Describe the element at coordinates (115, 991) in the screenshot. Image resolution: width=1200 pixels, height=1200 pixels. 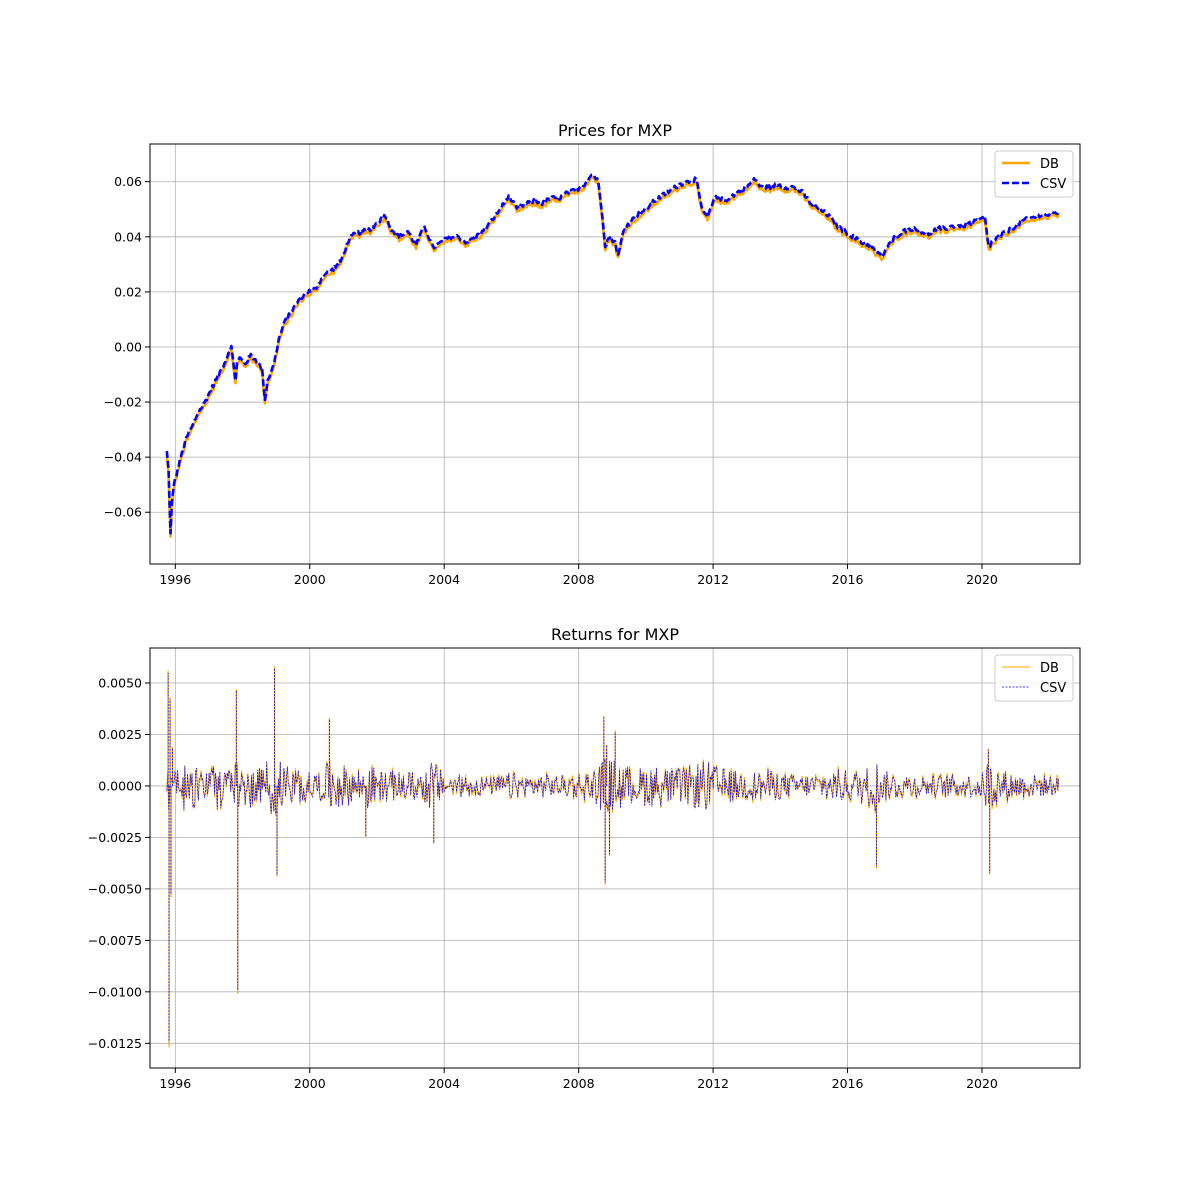
I see `returns-y-tick-label: −0.0100` at that location.